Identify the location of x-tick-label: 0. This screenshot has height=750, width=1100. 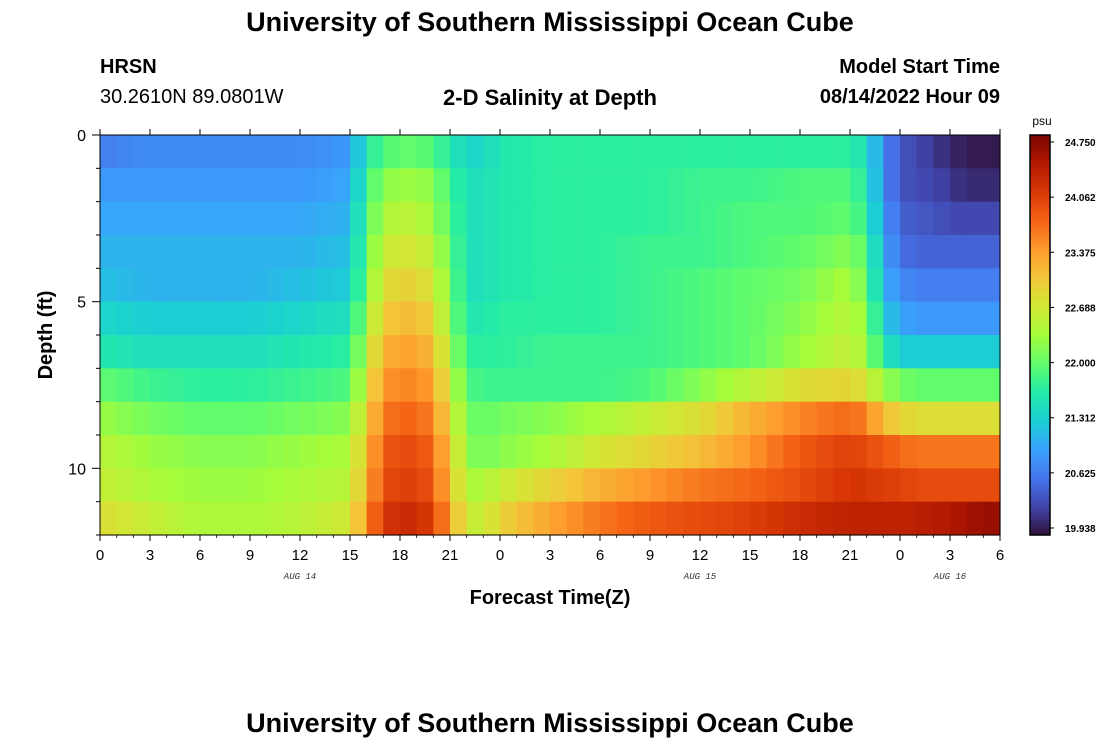
(900, 555).